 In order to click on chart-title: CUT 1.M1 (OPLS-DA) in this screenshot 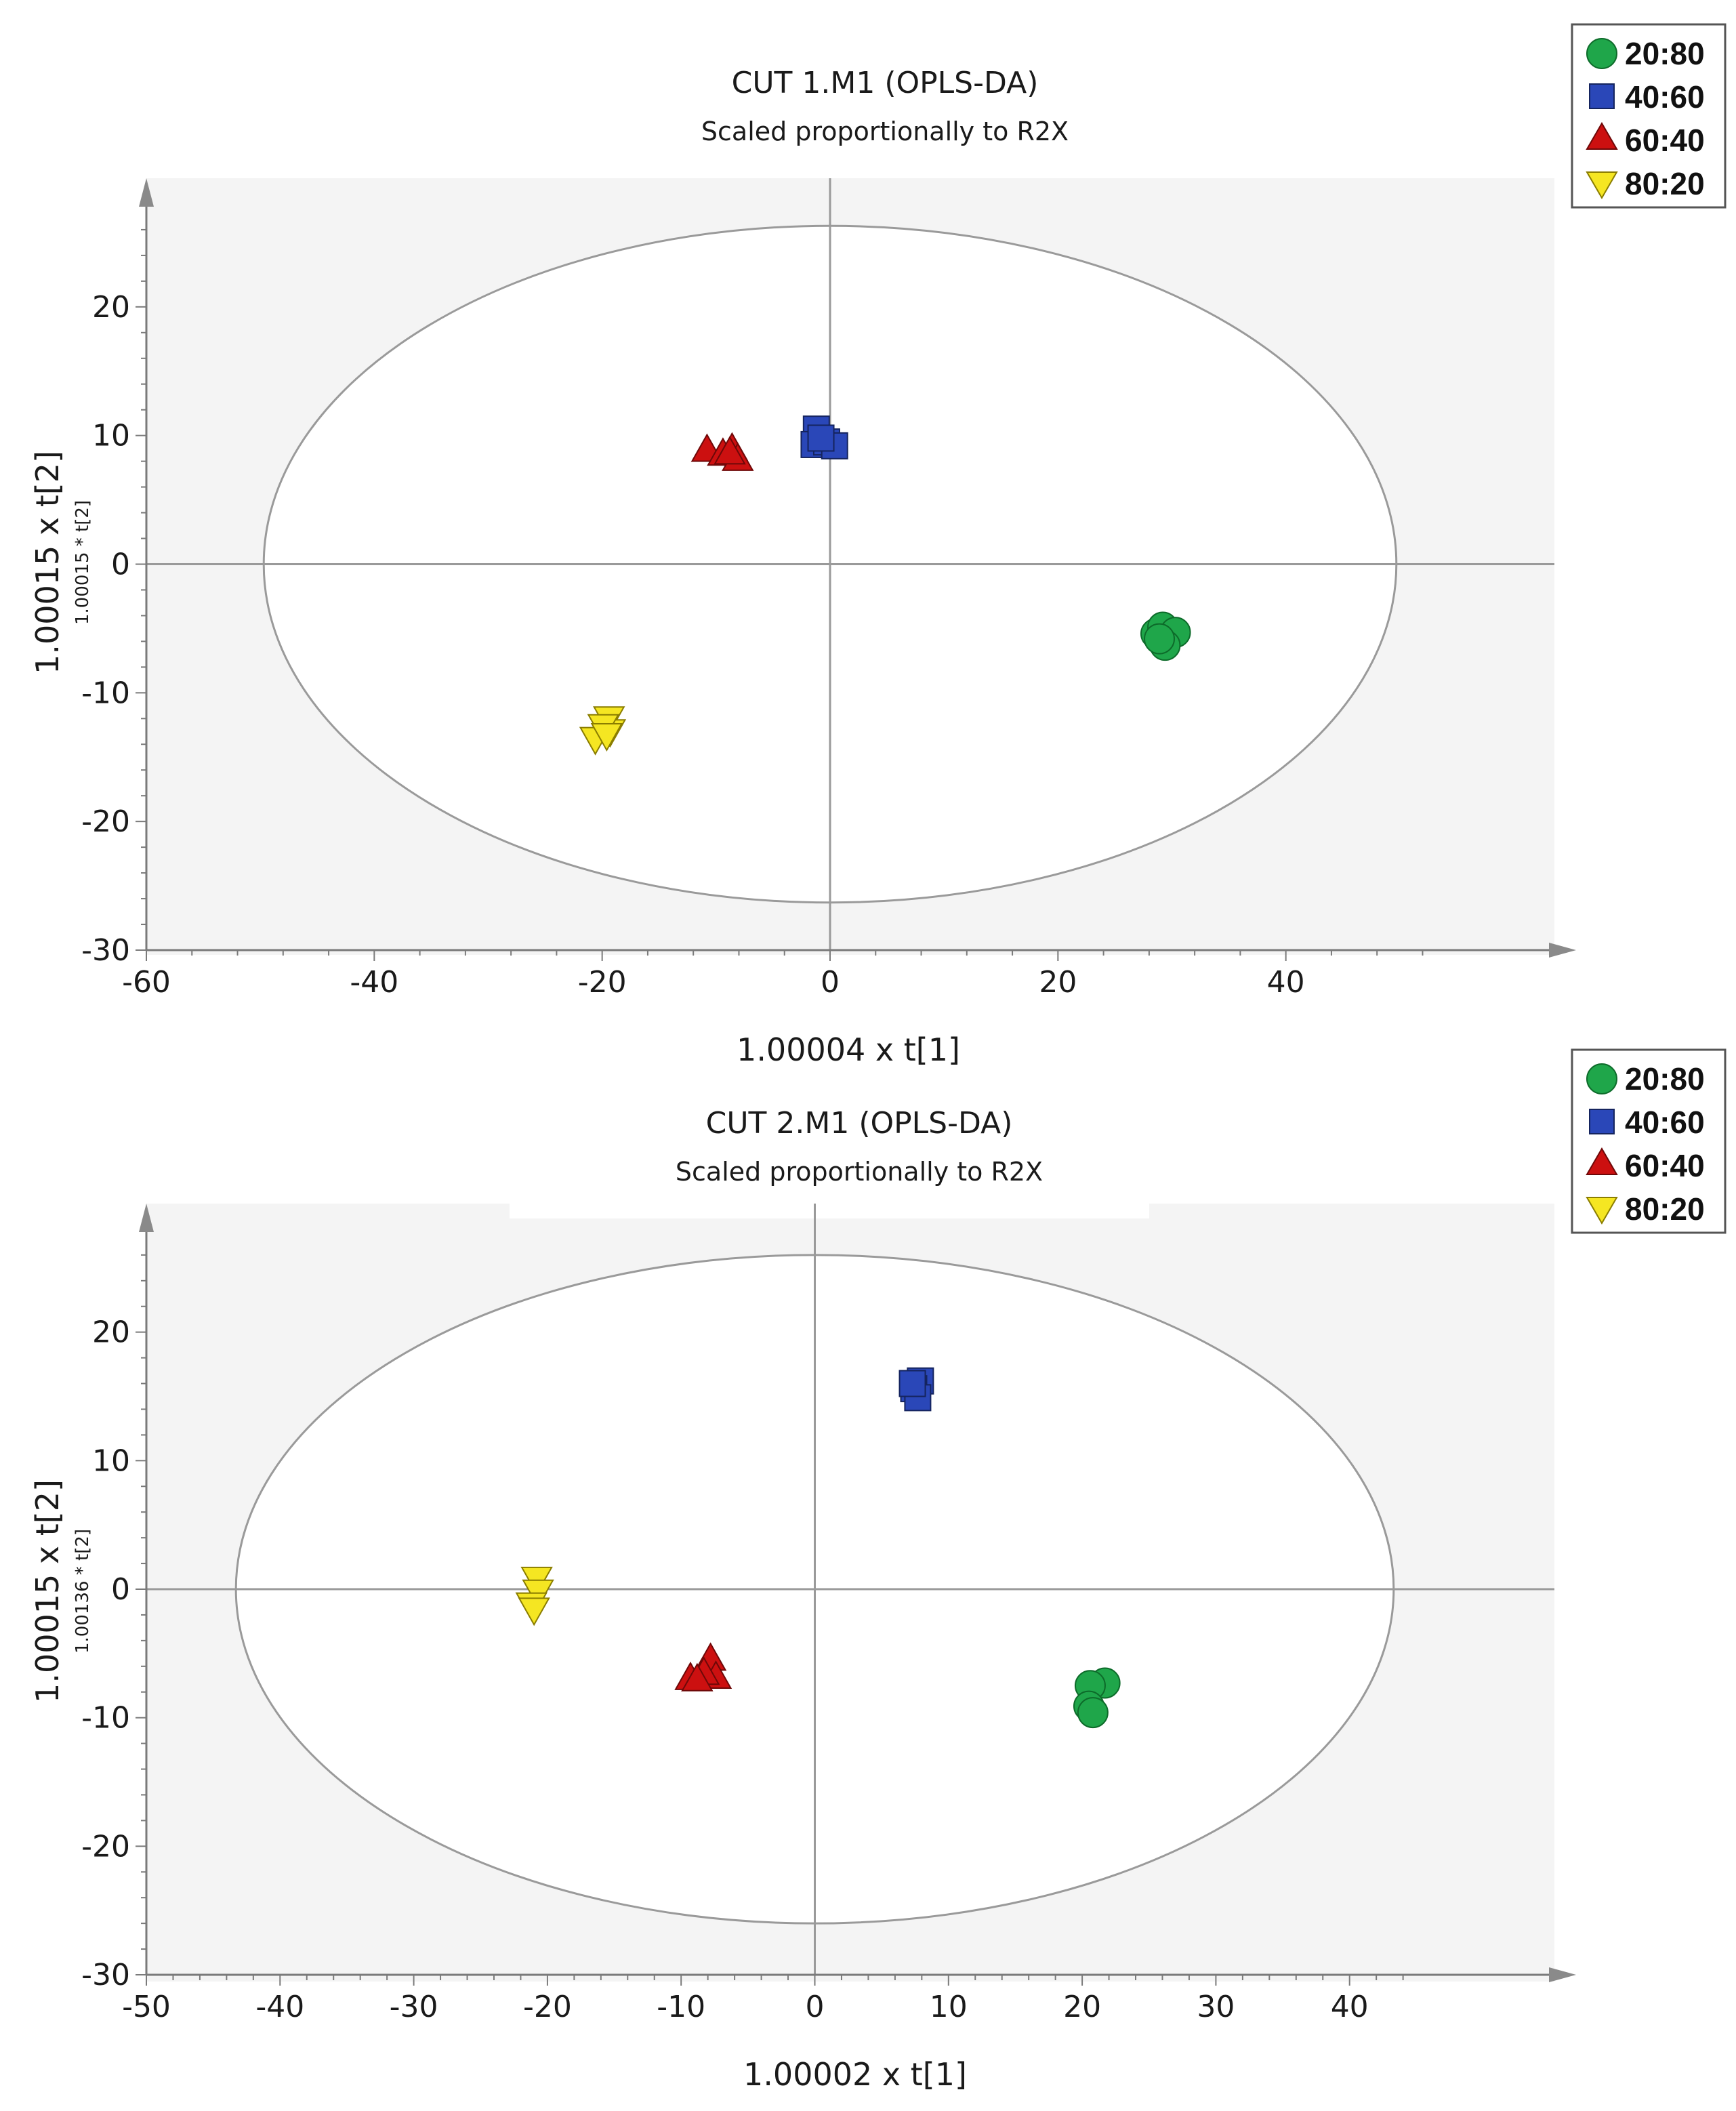, I will do `click(885, 83)`.